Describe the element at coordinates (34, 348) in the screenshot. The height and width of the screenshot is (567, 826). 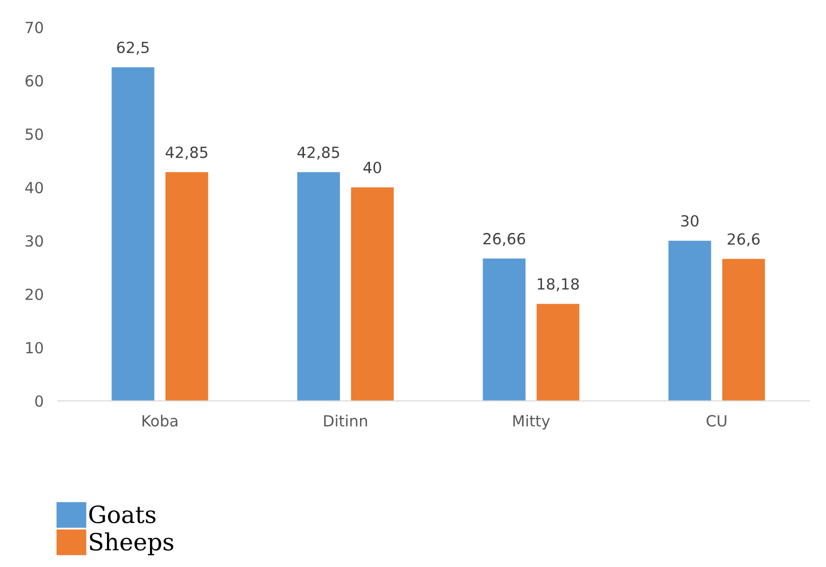
I see `y-tick-label: 10` at that location.